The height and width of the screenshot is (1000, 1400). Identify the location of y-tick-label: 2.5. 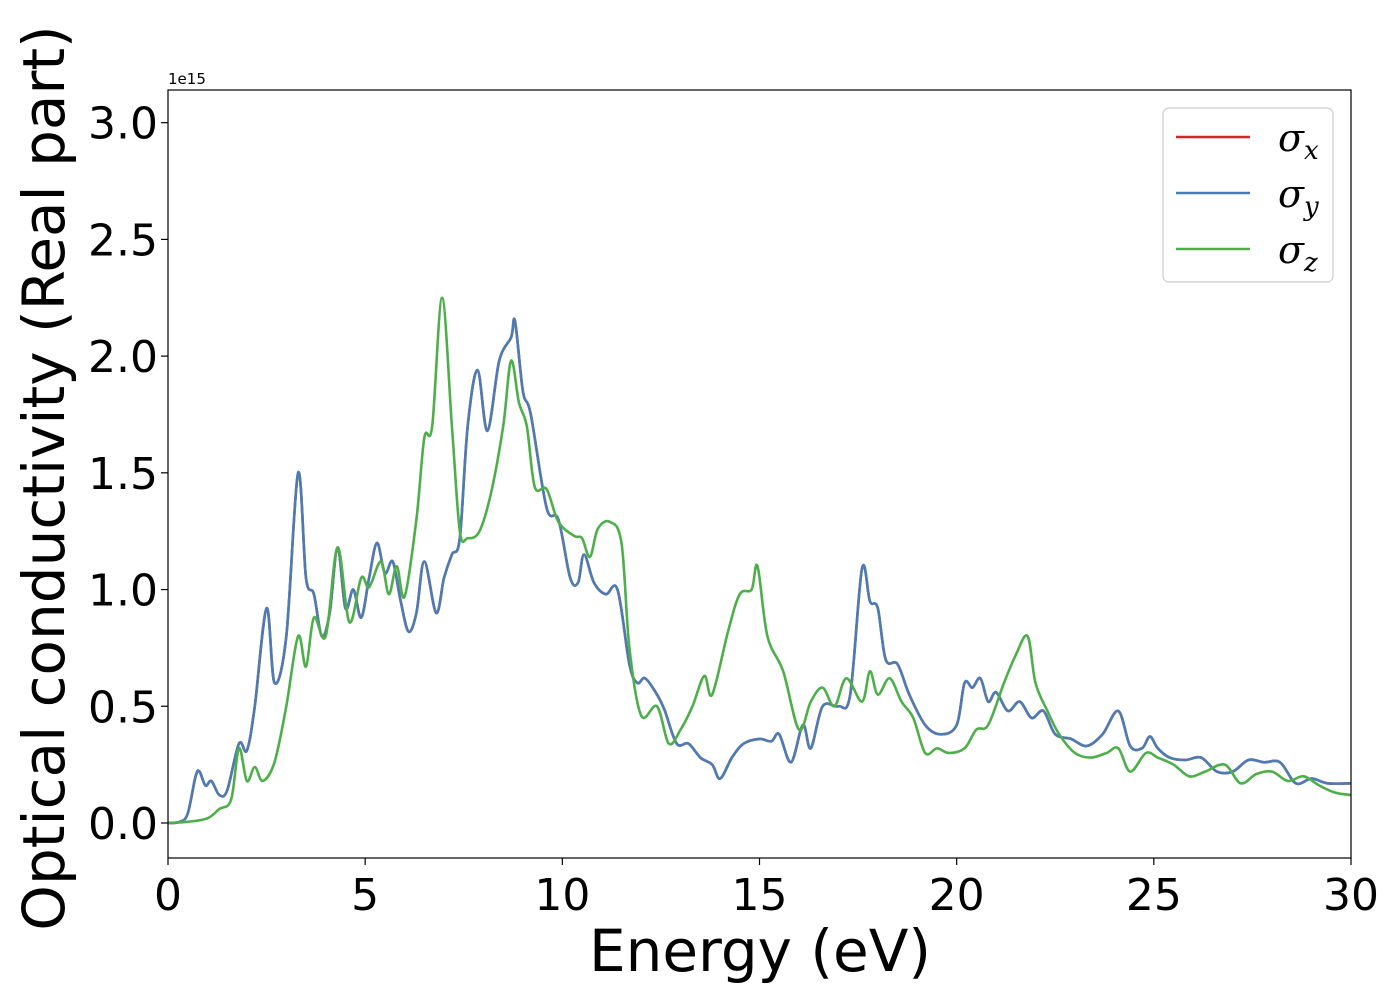
(123, 240).